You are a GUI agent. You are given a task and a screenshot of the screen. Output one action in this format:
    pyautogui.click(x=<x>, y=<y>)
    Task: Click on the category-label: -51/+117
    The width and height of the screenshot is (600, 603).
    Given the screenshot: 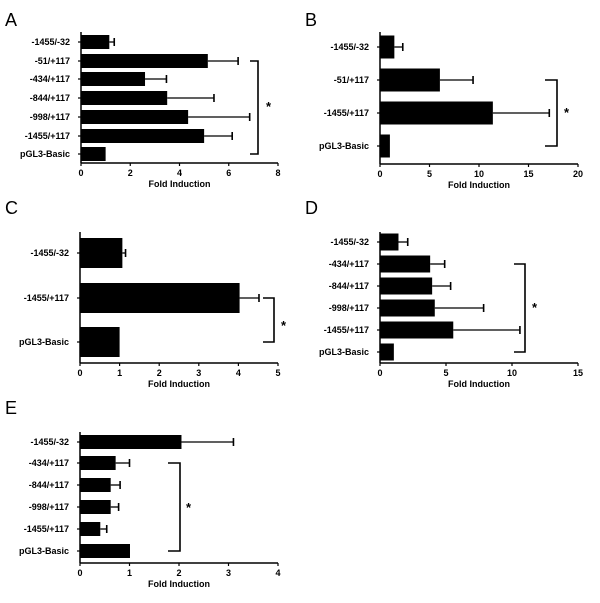 What is the action you would take?
    pyautogui.click(x=52, y=61)
    